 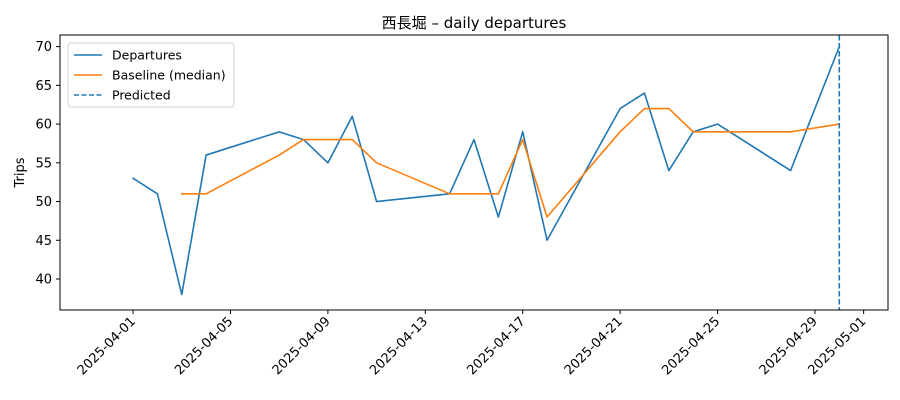 I want to click on legend-label: Baseline (median), so click(x=169, y=75).